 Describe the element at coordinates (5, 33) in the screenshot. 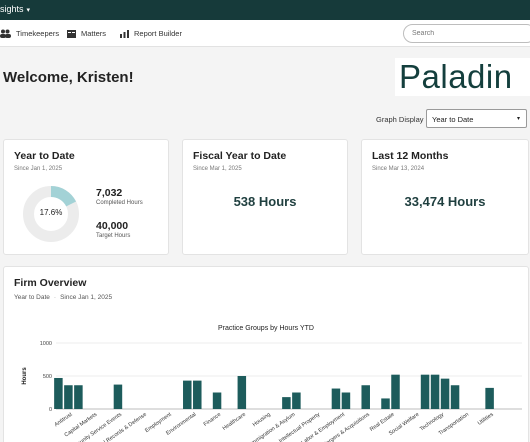

I see `people-icon` at that location.